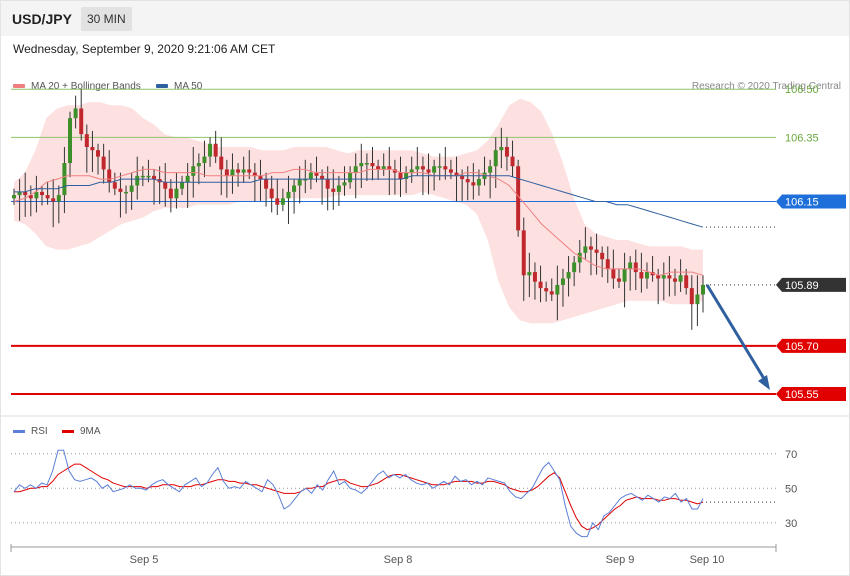 Image resolution: width=850 pixels, height=576 pixels. What do you see at coordinates (359, 201) in the screenshot?
I see `ma50-line` at bounding box center [359, 201].